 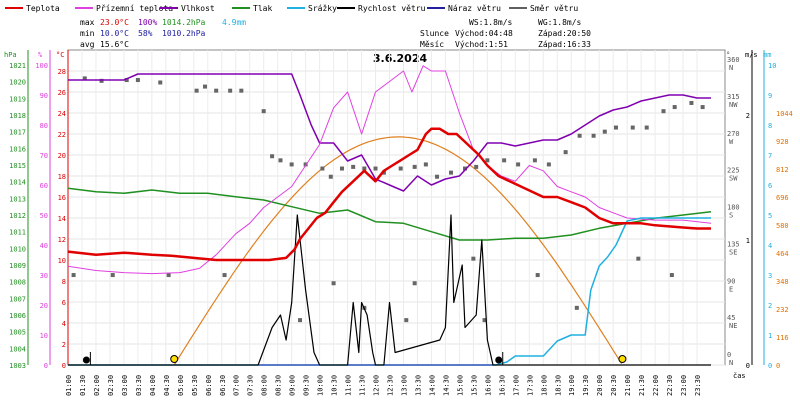 What do you see at coordinates (17, 299) in the screenshot?
I see `pressure-tick: 1007` at bounding box center [17, 299].